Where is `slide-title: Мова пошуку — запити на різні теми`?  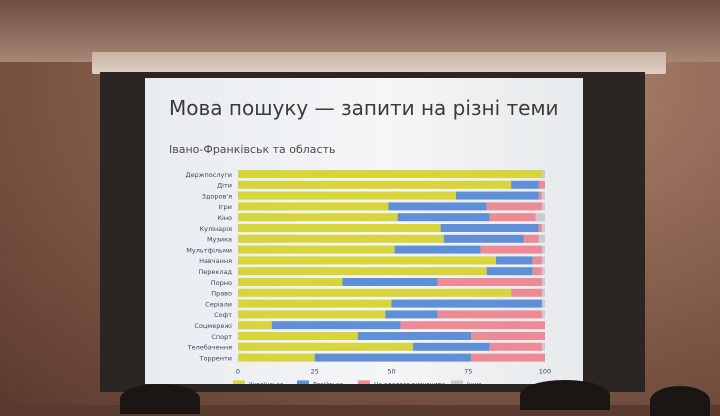
slide-title: Мова пошуку — запити на різні теми is located at coordinates (364, 108).